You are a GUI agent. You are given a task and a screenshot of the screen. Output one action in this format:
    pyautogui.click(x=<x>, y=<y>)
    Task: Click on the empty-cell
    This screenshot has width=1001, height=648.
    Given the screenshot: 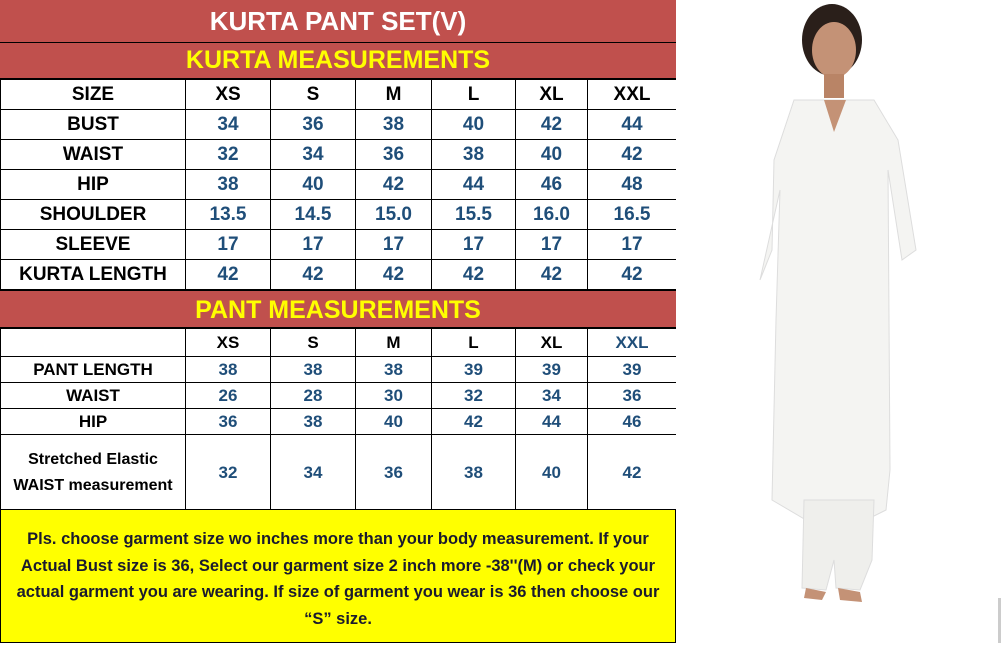 What is the action you would take?
    pyautogui.click(x=93, y=342)
    